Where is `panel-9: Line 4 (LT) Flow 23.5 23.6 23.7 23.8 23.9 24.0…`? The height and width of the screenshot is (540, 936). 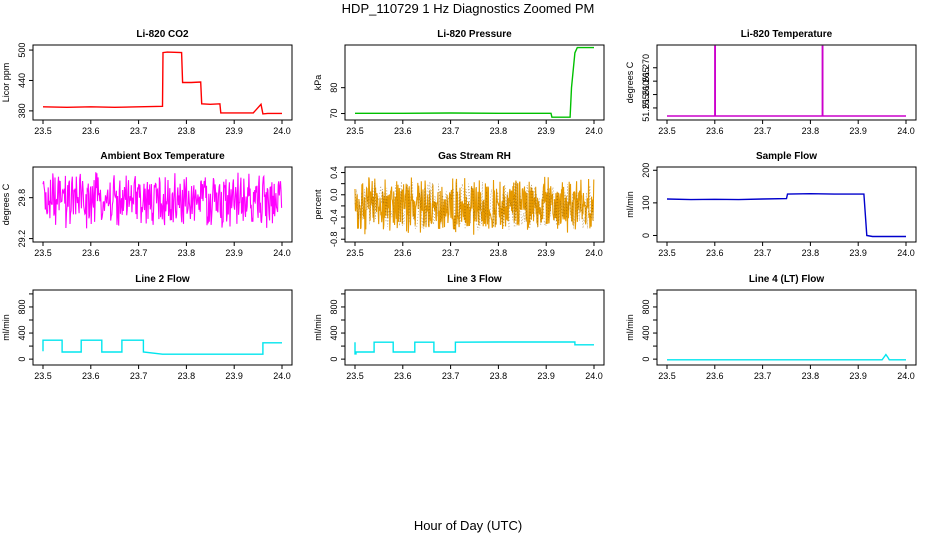
panel-9: Line 4 (LT) Flow 23.5 23.6 23.7 23.8 23.9 24.0… is located at coordinates (771, 327).